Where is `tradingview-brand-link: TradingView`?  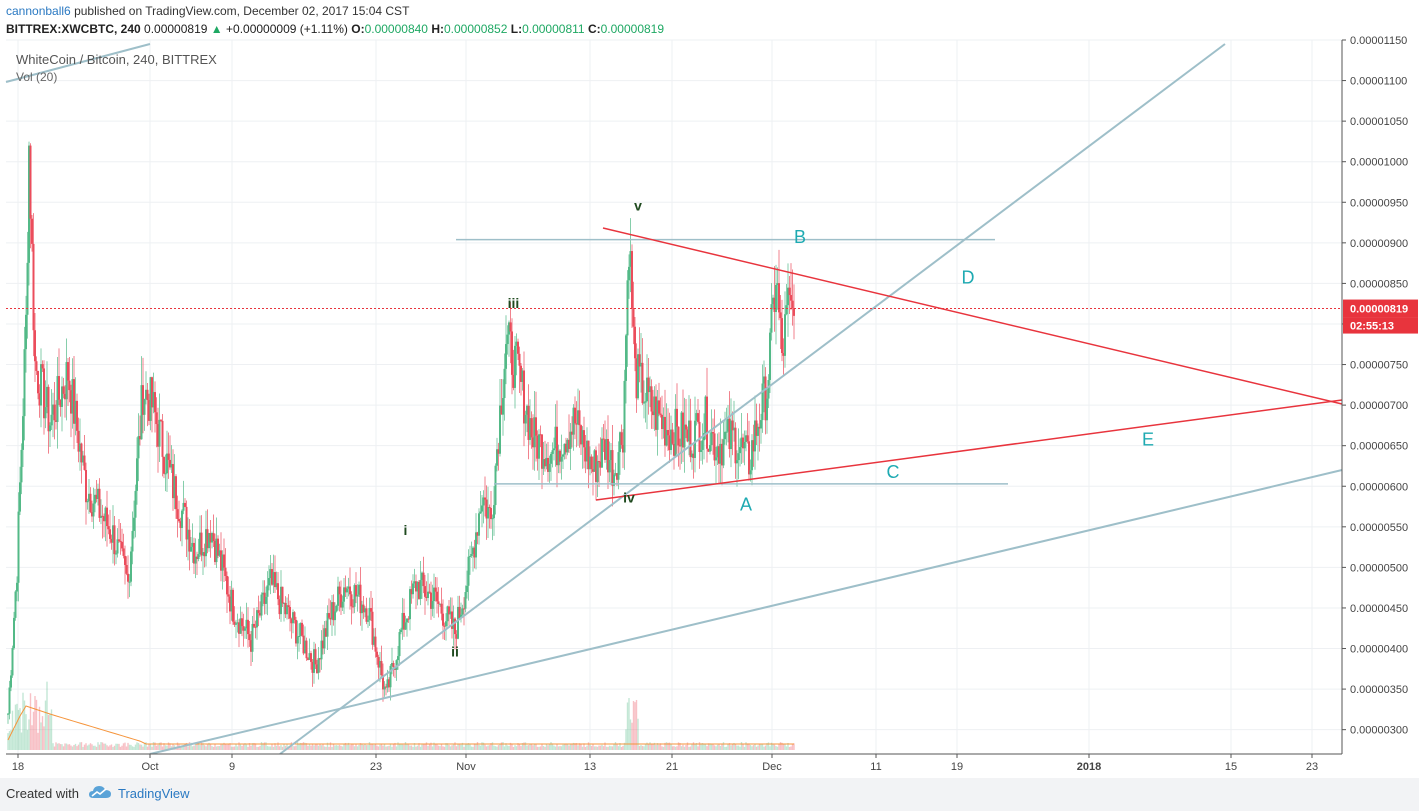
tradingview-brand-link: TradingView is located at coordinates (154, 793).